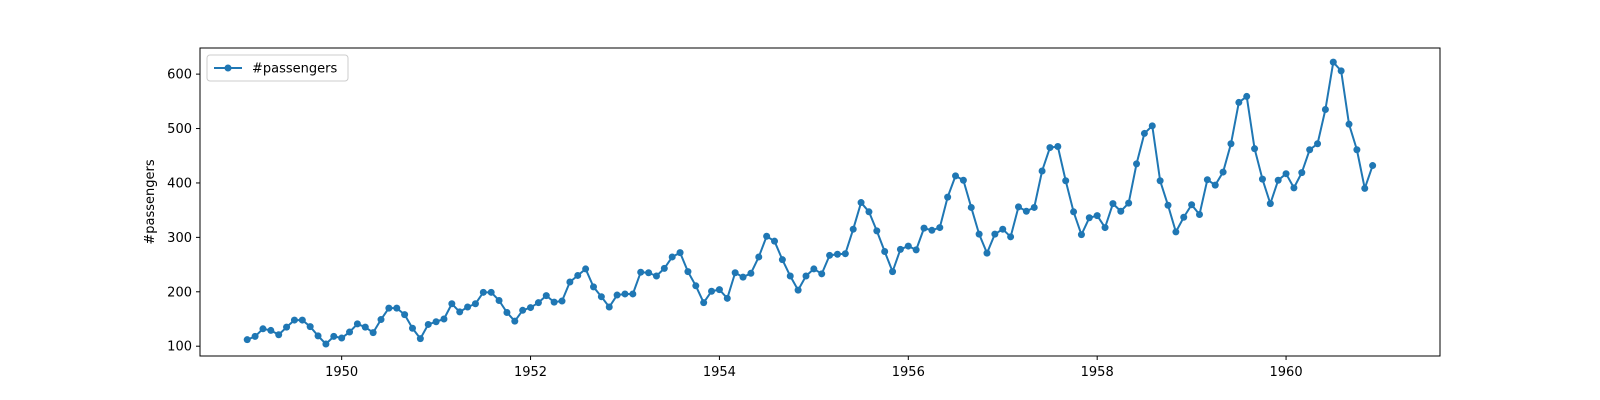 The image size is (1600, 400). I want to click on y-tick-label: 400, so click(179, 183).